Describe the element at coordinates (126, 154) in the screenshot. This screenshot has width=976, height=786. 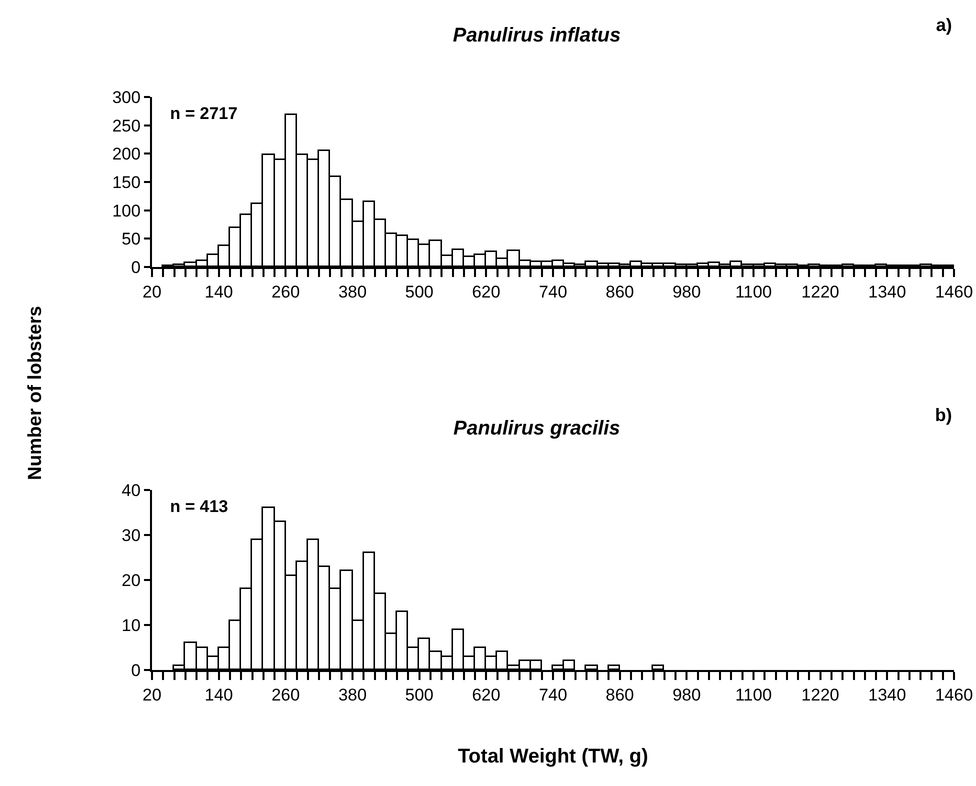
I see `y-tick-label: 200` at that location.